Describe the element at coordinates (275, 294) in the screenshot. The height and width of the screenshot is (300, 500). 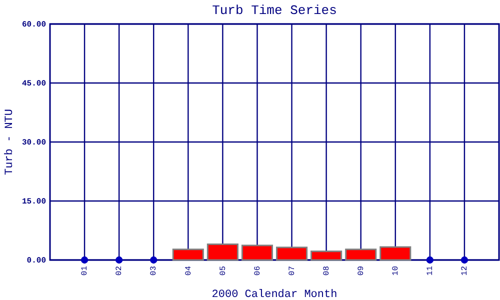
I see `x-axis-title: 2000 Calendar Month` at that location.